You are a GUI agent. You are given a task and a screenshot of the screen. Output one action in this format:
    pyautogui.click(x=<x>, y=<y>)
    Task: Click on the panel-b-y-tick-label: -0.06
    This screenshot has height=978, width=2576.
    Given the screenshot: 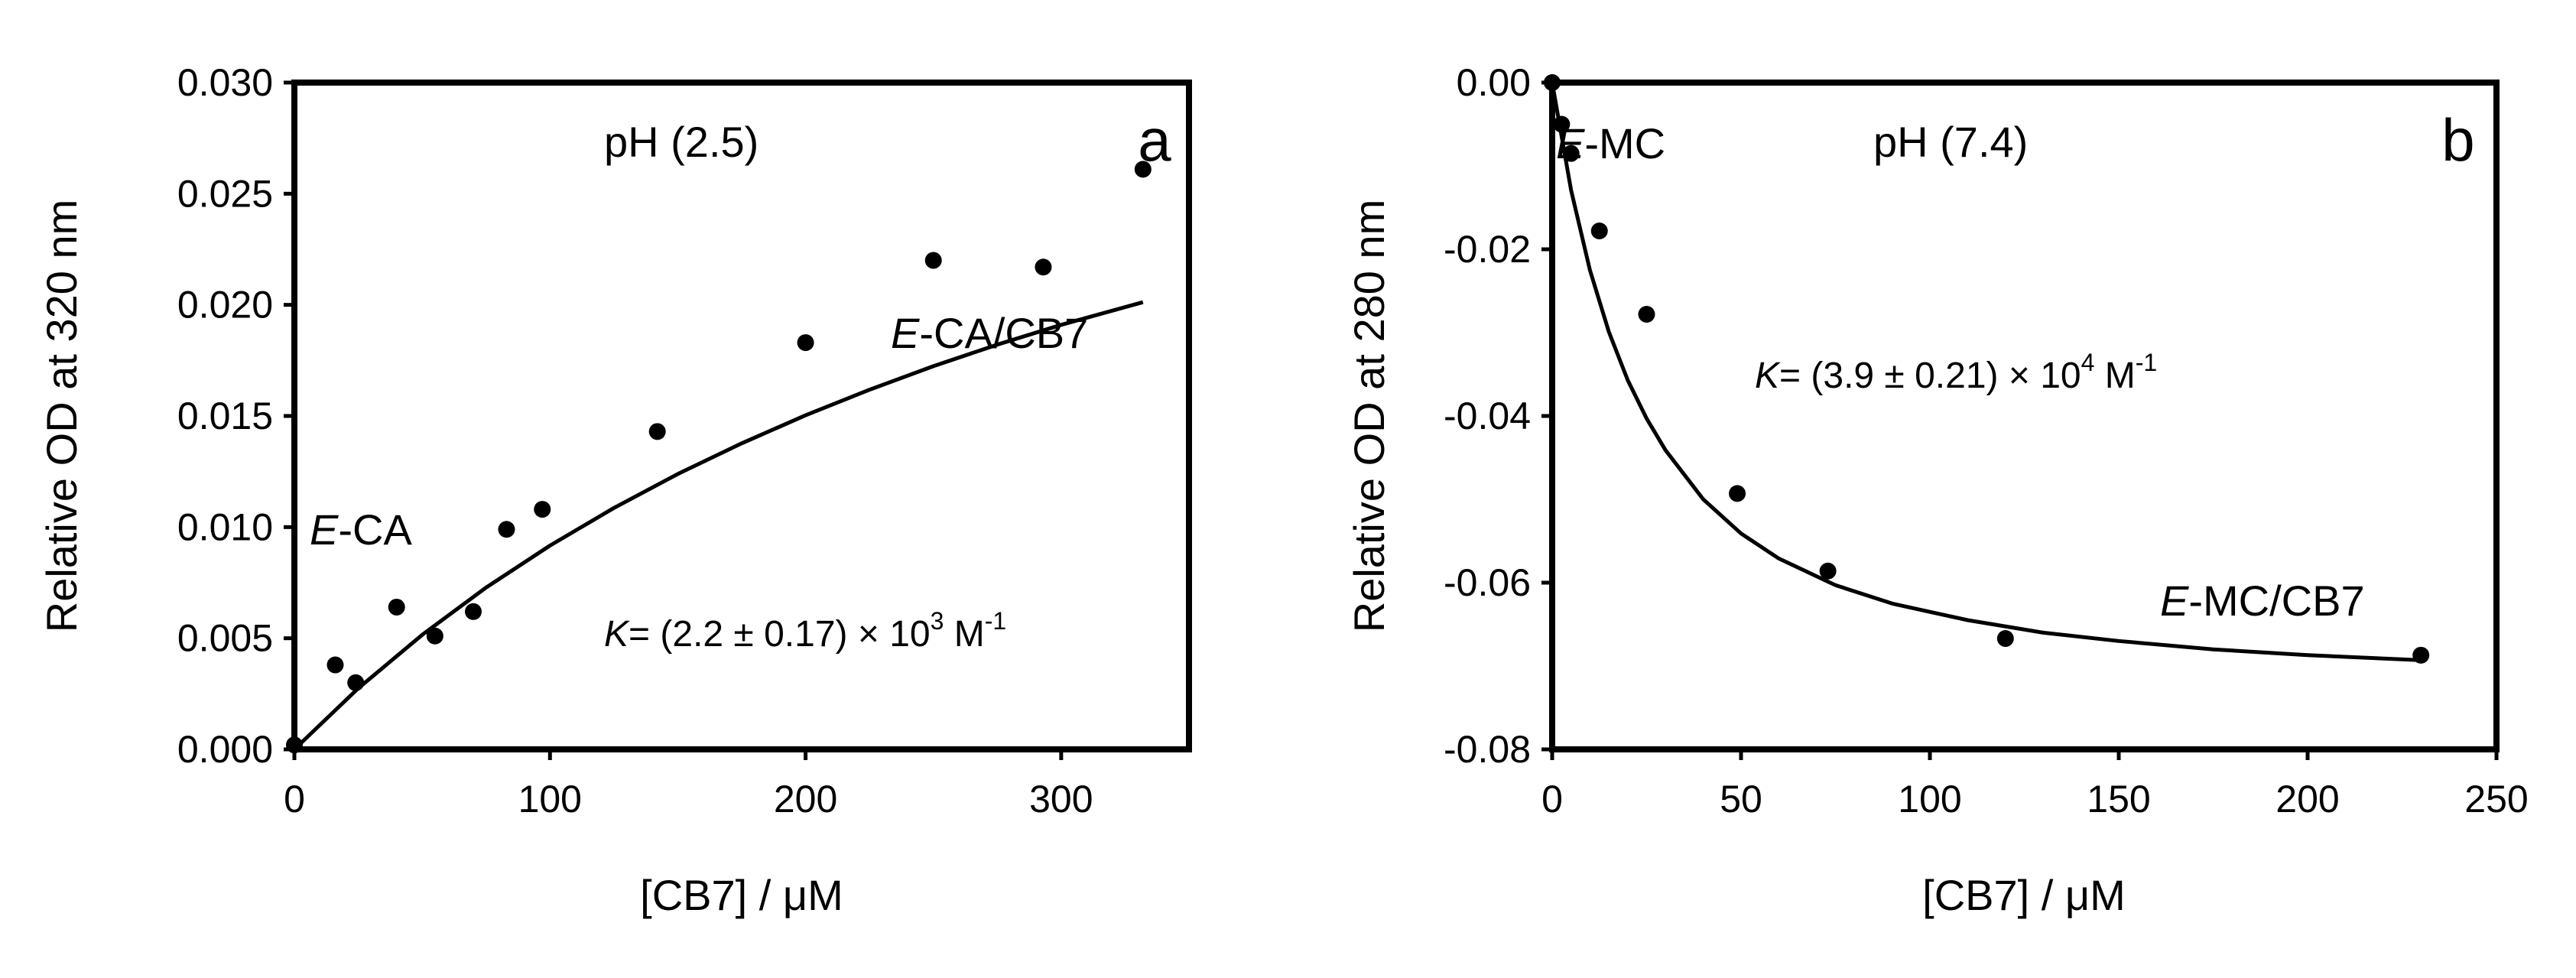 What is the action you would take?
    pyautogui.click(x=1488, y=582)
    